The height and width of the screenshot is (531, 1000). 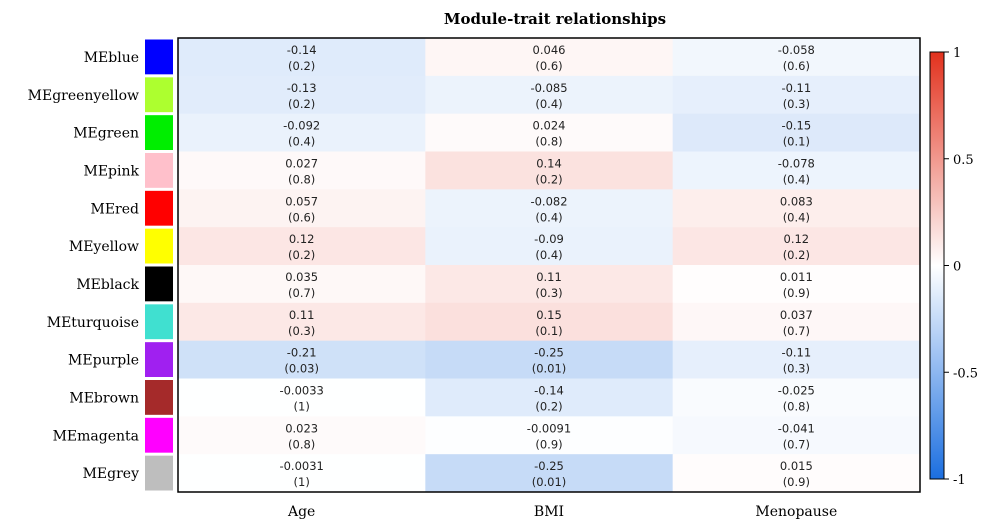 What do you see at coordinates (937, 265) in the screenshot?
I see `colorbar` at bounding box center [937, 265].